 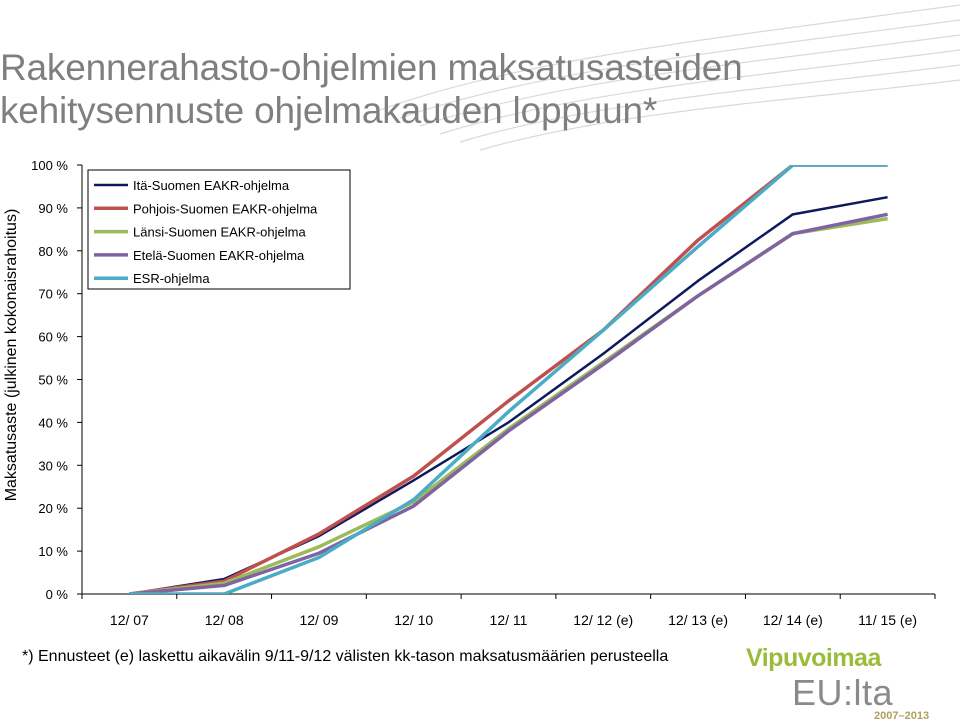 What do you see at coordinates (219, 255) in the screenshot?
I see `legend-label-4: Etelä-Suomen EAKR-ohjelma` at bounding box center [219, 255].